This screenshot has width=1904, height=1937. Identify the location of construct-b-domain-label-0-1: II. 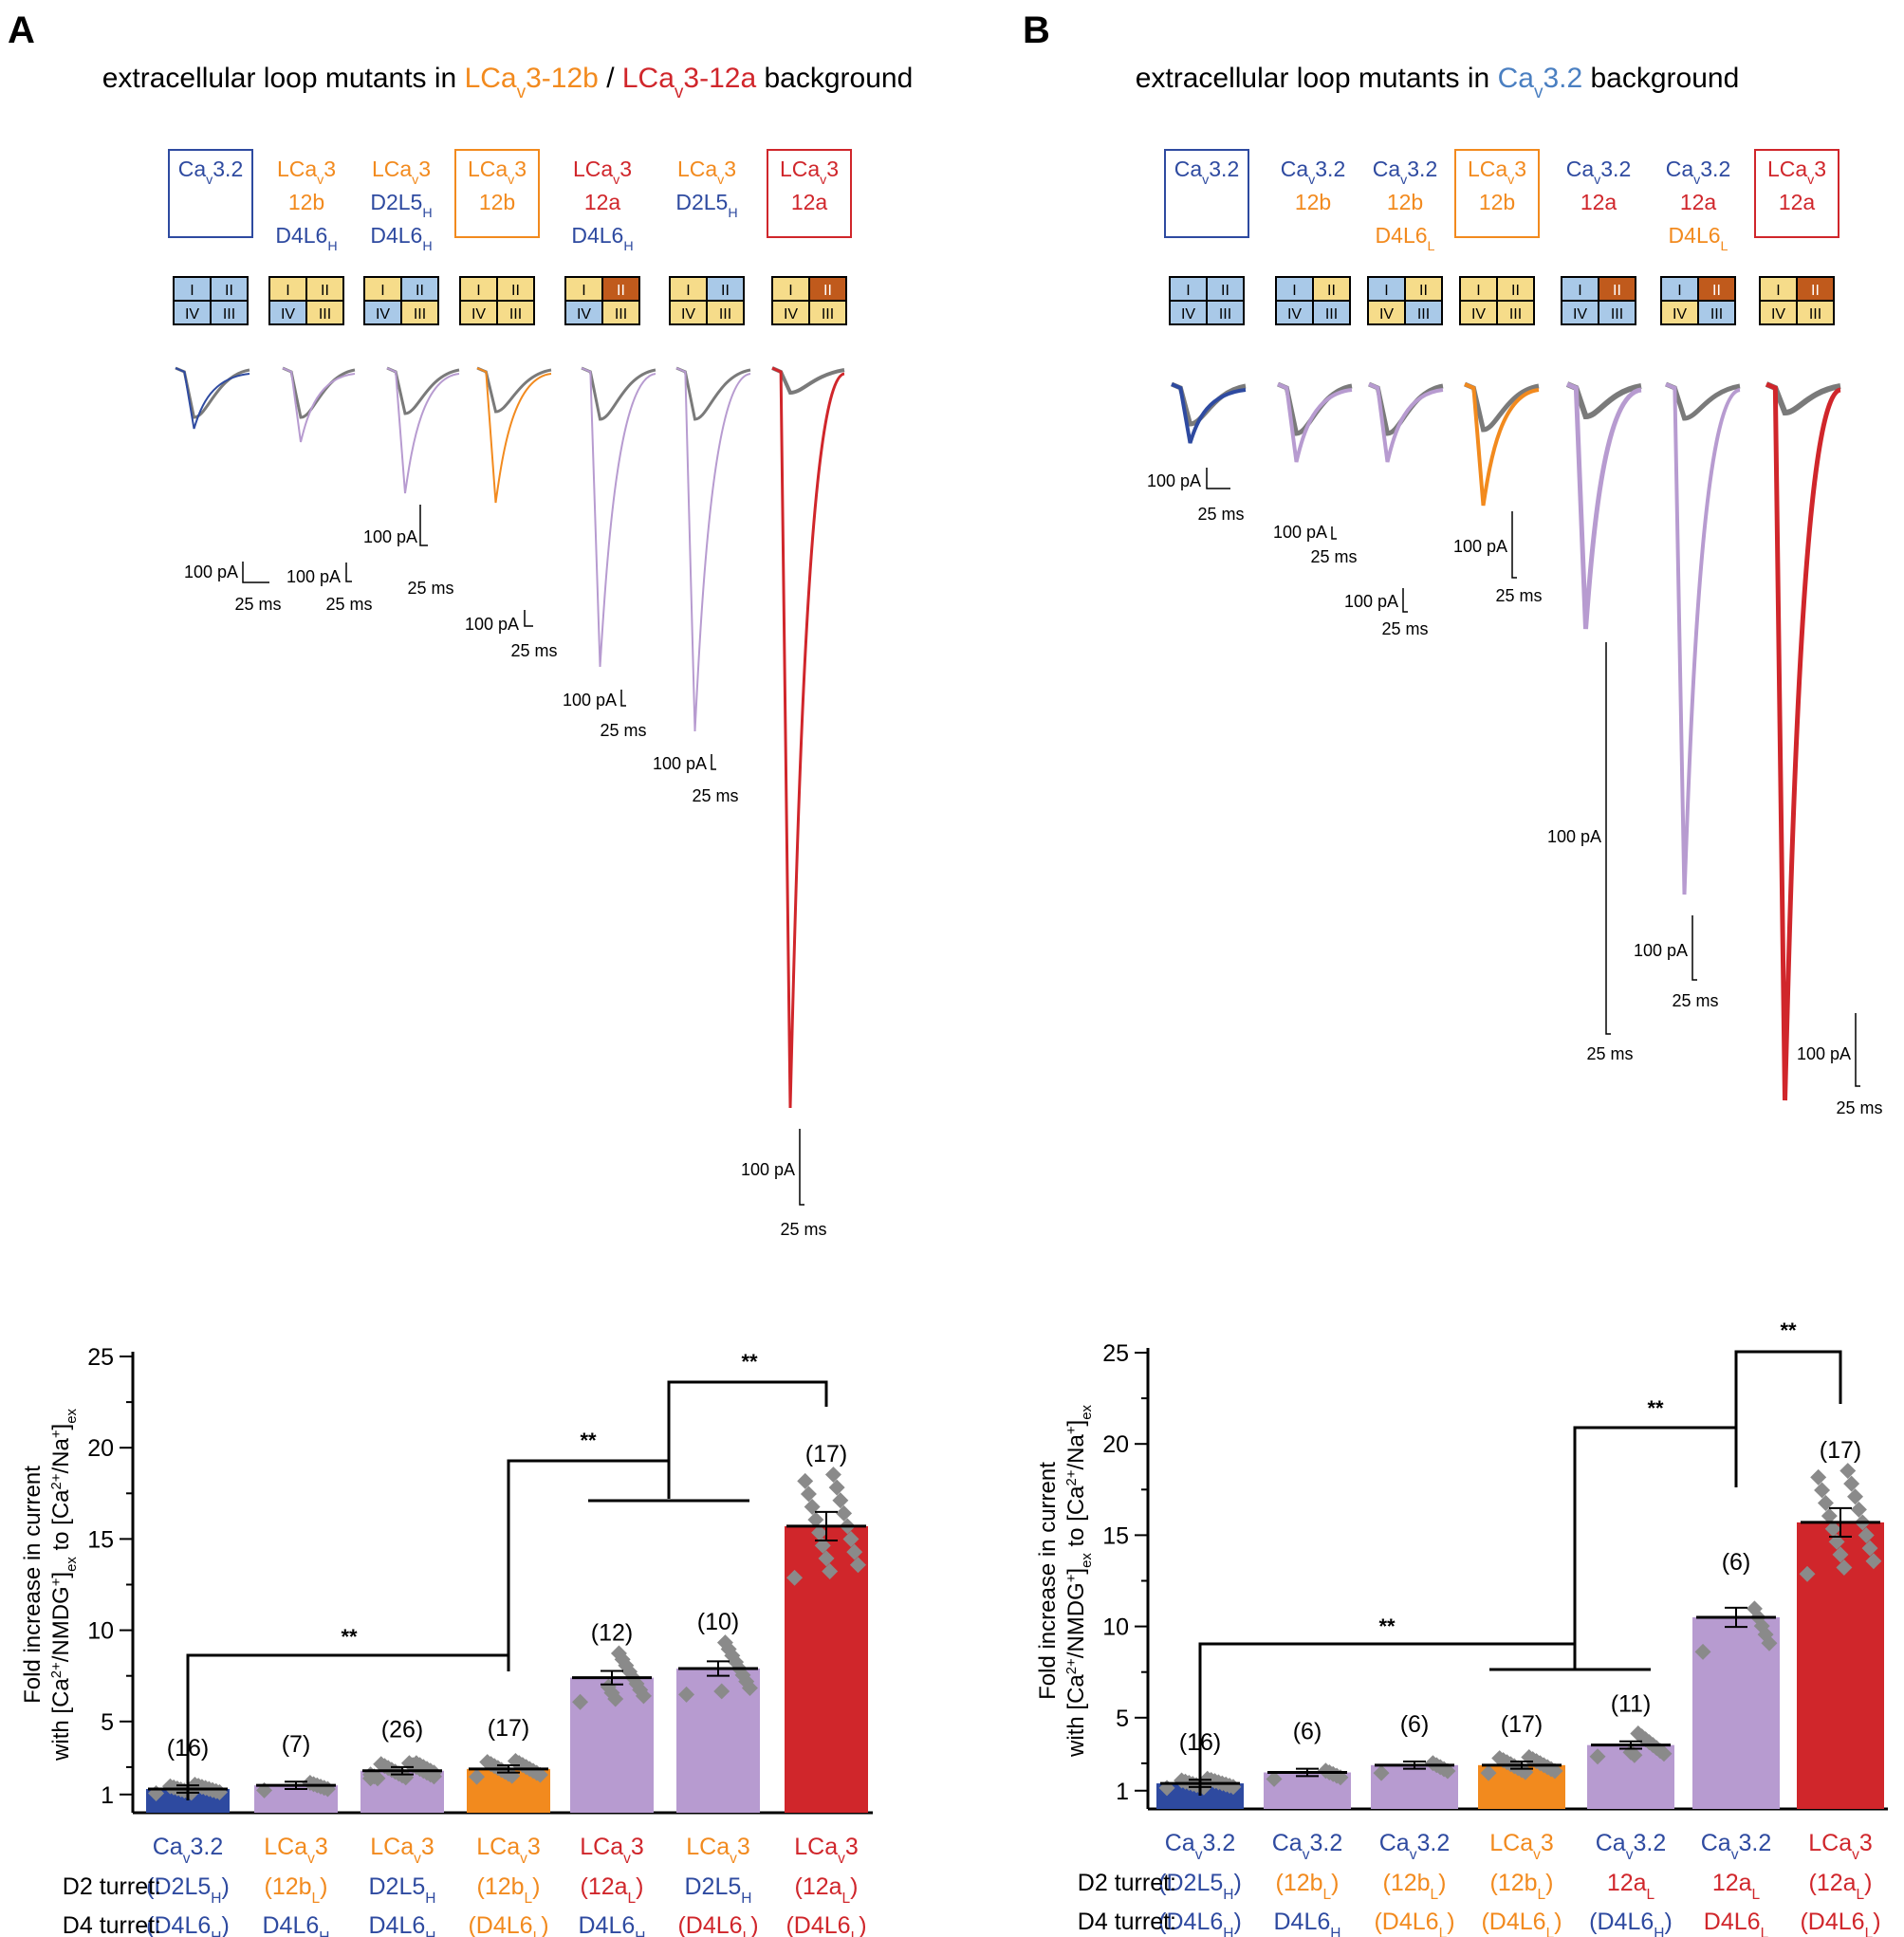
(1225, 291).